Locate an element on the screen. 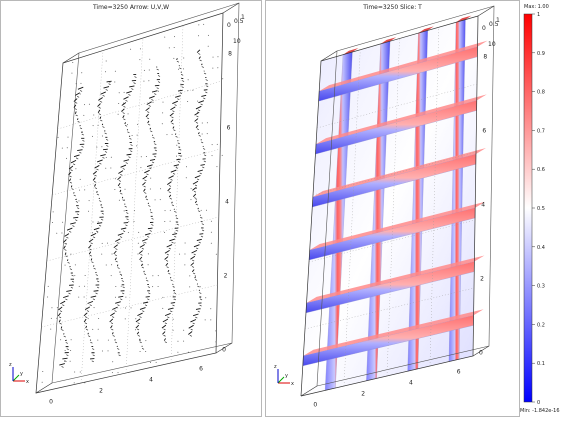  colorbar-tick-label: 0 is located at coordinates (538, 403).